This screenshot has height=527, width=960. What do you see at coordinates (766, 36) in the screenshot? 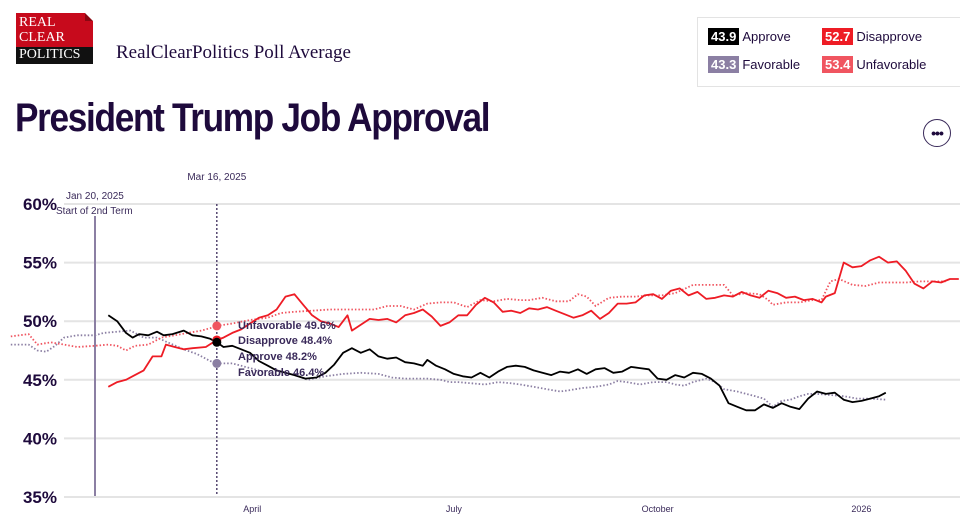
I see `legend-label: Approve` at bounding box center [766, 36].